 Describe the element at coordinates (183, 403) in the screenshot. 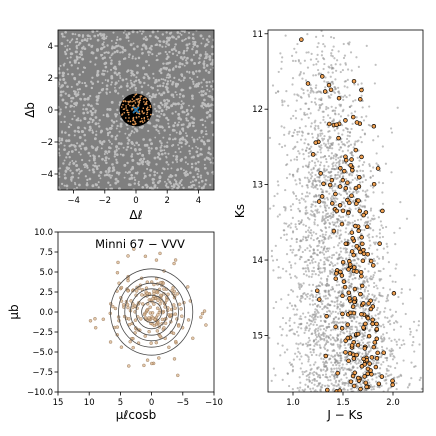

I see `panel-b-xtick-label: −5` at that location.